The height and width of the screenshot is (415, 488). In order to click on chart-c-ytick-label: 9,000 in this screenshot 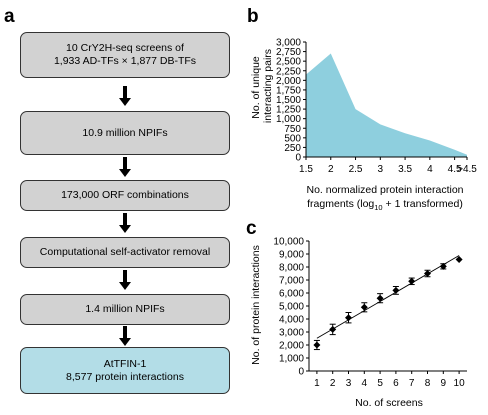, I will do `click(291, 255)`.